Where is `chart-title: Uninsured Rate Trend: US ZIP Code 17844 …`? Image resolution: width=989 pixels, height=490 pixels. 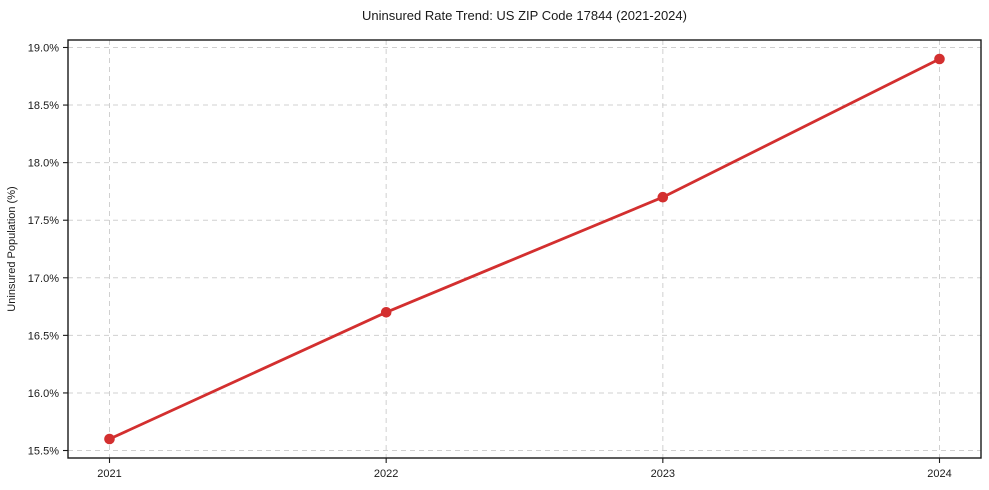
chart-title: Uninsured Rate Trend: US ZIP Code 17844 … is located at coordinates (524, 15).